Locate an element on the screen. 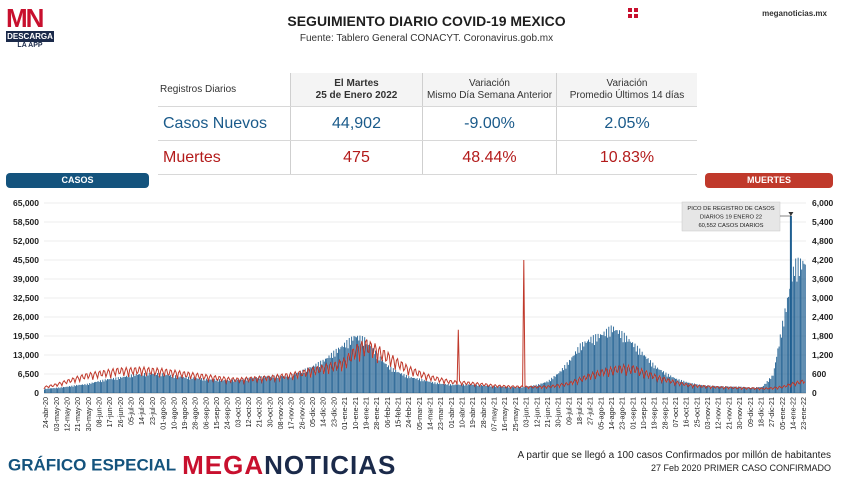  row-var-week: -9.00% is located at coordinates (489, 123).